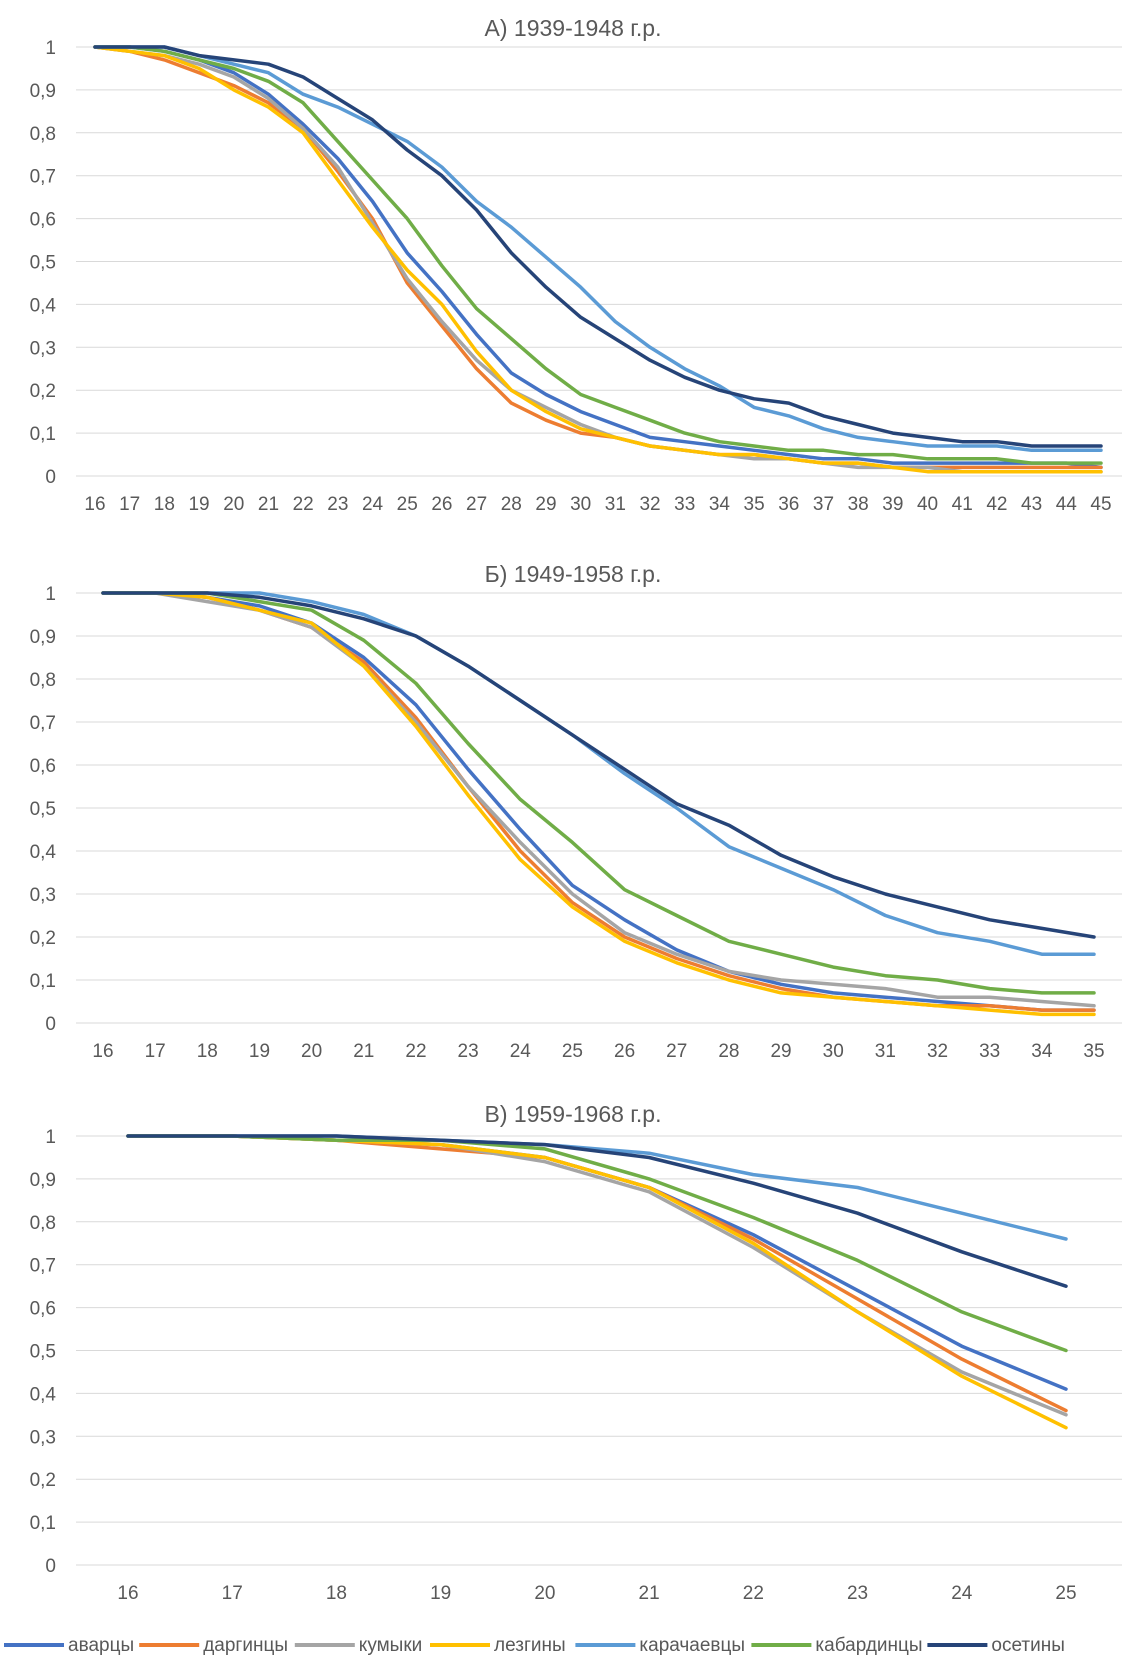  What do you see at coordinates (1067, 504) in the screenshot?
I see `x-tick-label: 44` at bounding box center [1067, 504].